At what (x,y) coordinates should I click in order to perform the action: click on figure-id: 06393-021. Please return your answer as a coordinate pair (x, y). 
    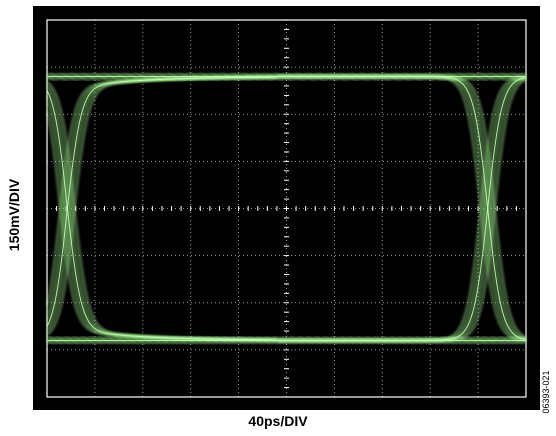
    Looking at the image, I should click on (546, 392).